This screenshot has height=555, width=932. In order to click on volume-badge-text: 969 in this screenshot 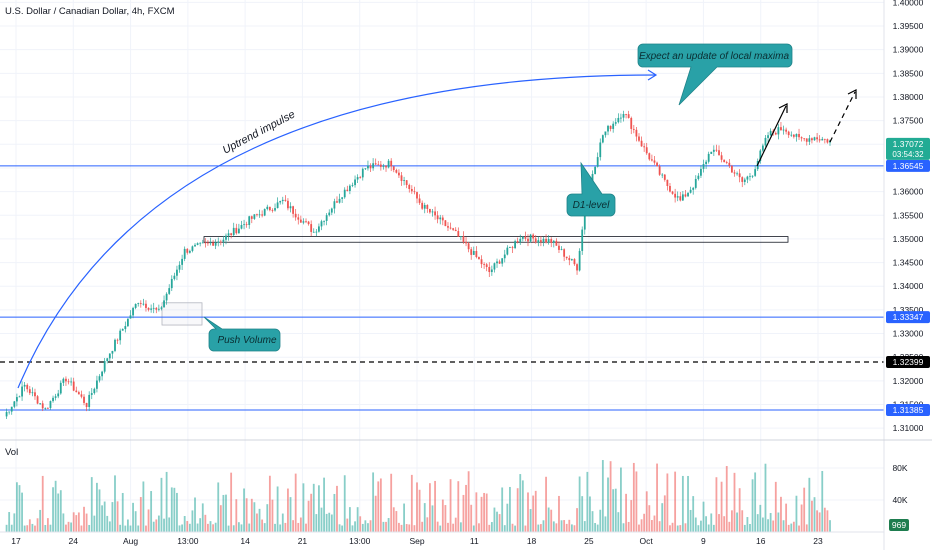, I will do `click(899, 525)`.